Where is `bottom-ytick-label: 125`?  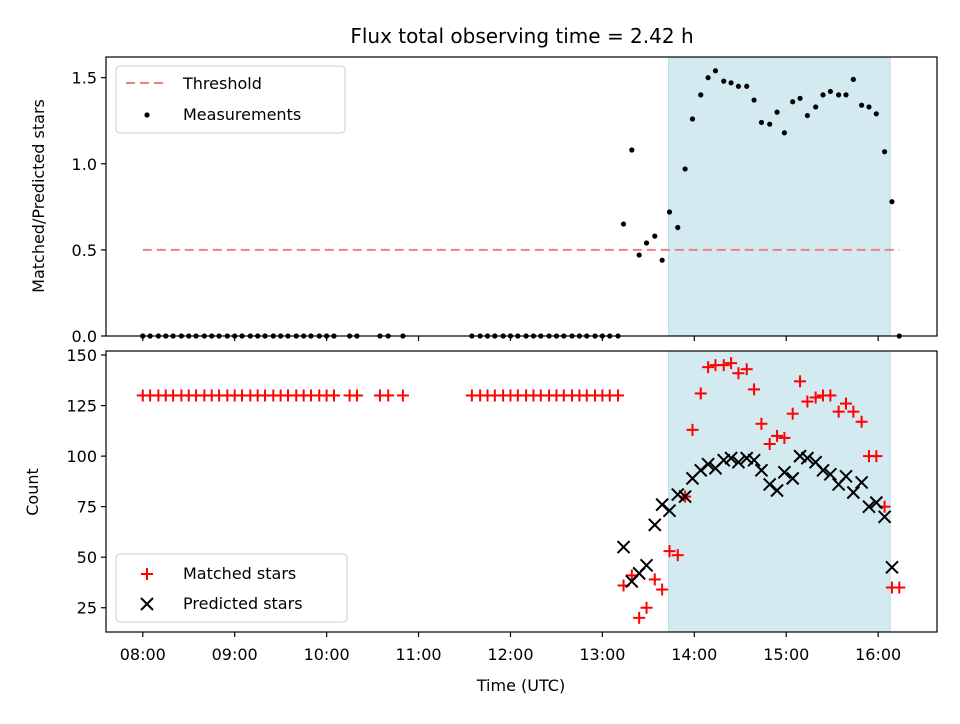
bottom-ytick-label: 125 is located at coordinates (81, 406).